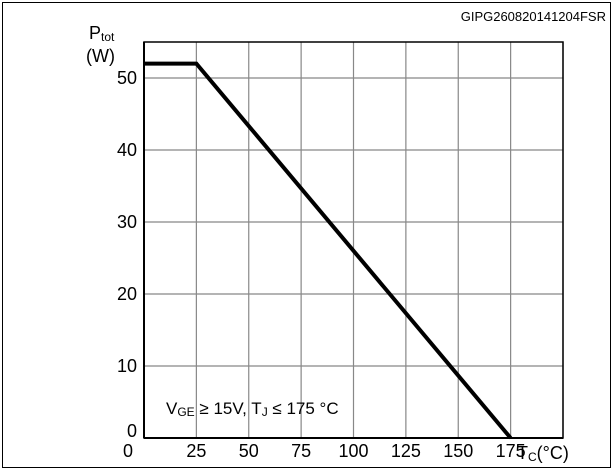 The height and width of the screenshot is (472, 615). What do you see at coordinates (249, 451) in the screenshot?
I see `x-tick-label: 50` at bounding box center [249, 451].